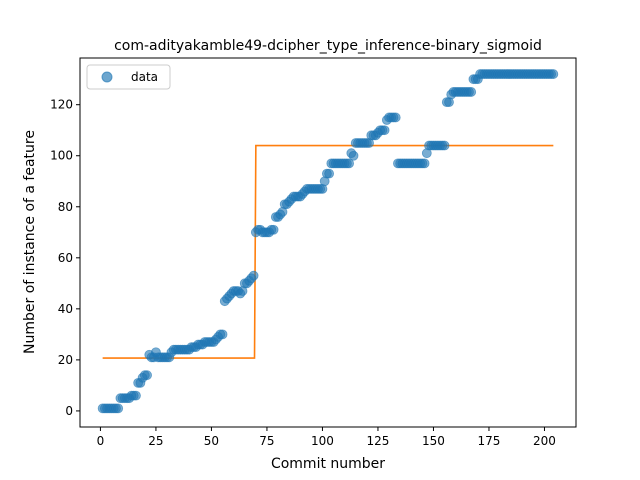  I want to click on y-tick-label: 0, so click(69, 411).